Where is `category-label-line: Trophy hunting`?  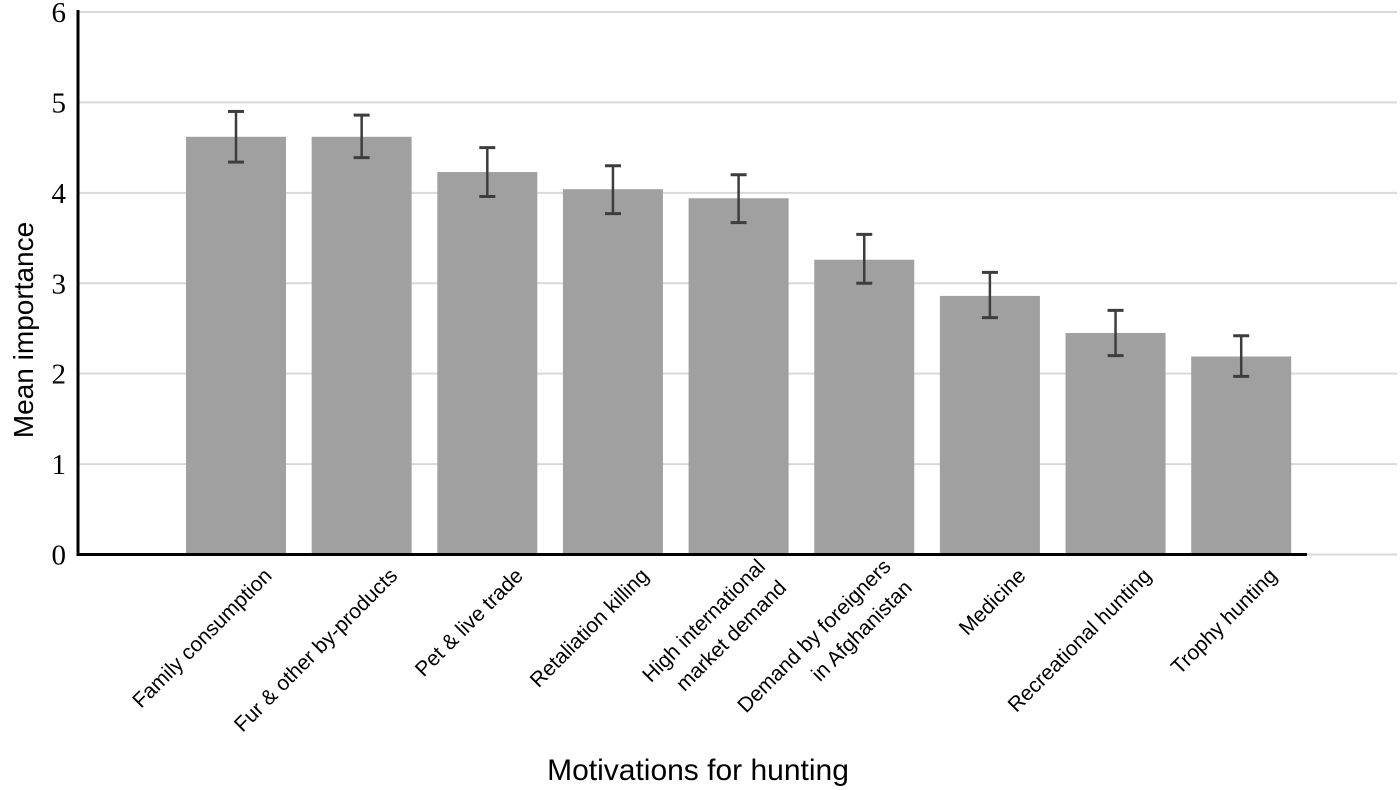 category-label-line: Trophy hunting is located at coordinates (1224, 621).